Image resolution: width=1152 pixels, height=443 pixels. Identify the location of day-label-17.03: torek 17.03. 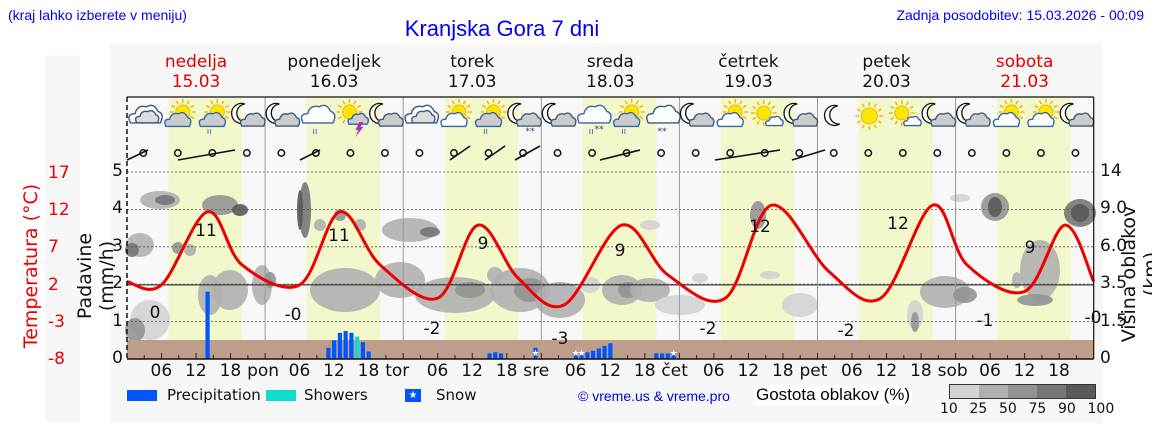
(472, 72).